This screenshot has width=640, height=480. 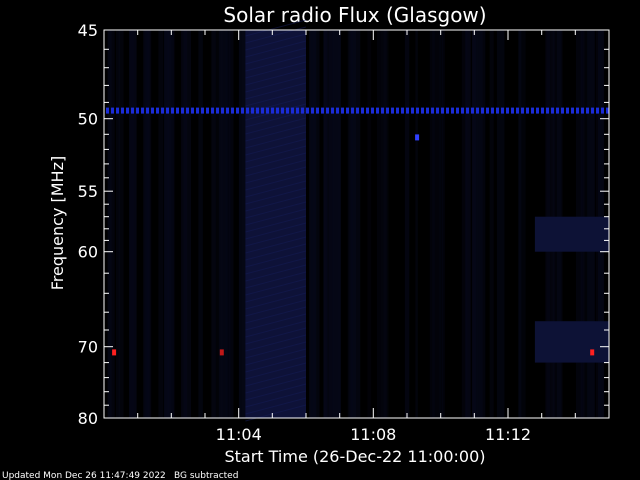 I want to click on y-axis-label: Frequency [MHz], so click(x=57, y=223).